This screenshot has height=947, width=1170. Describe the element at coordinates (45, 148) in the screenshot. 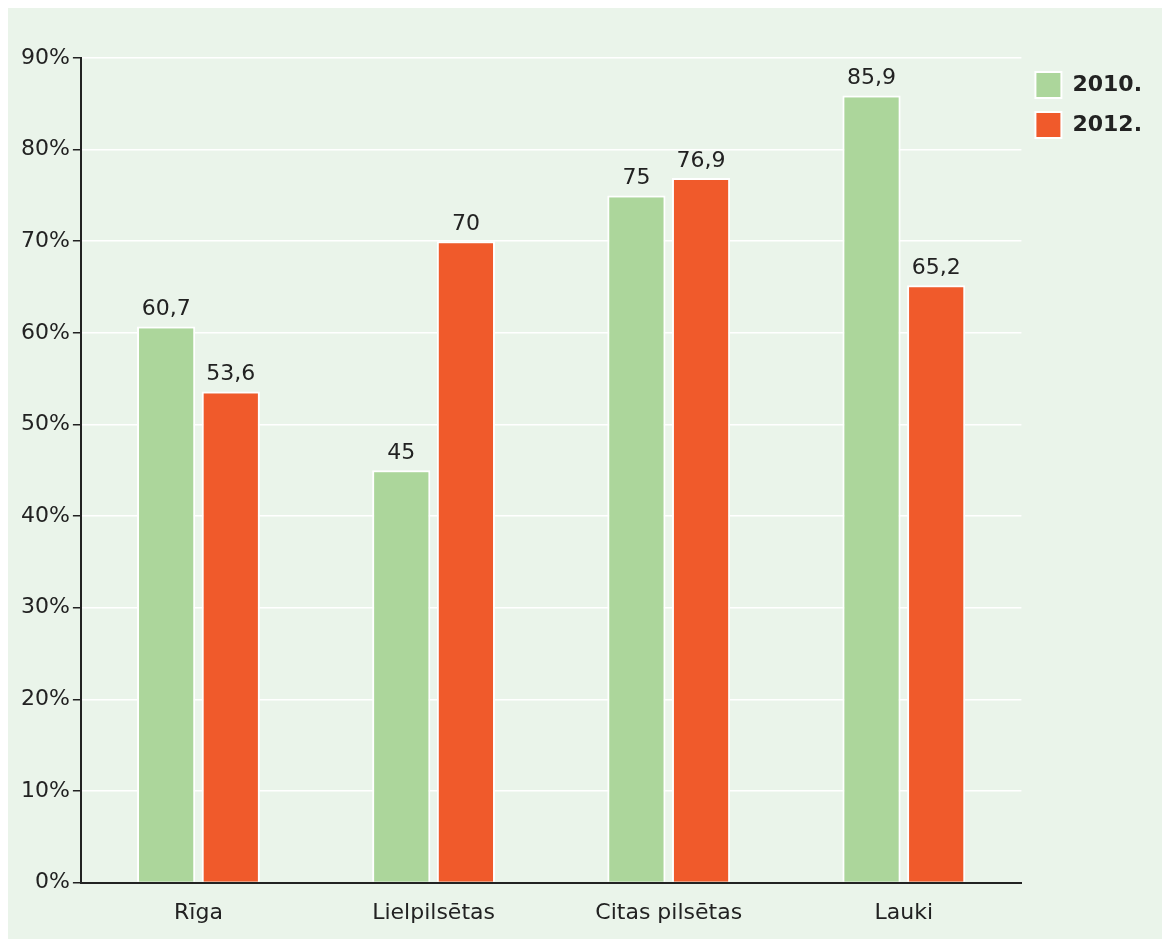

I see `y-tick-label: 80%` at that location.